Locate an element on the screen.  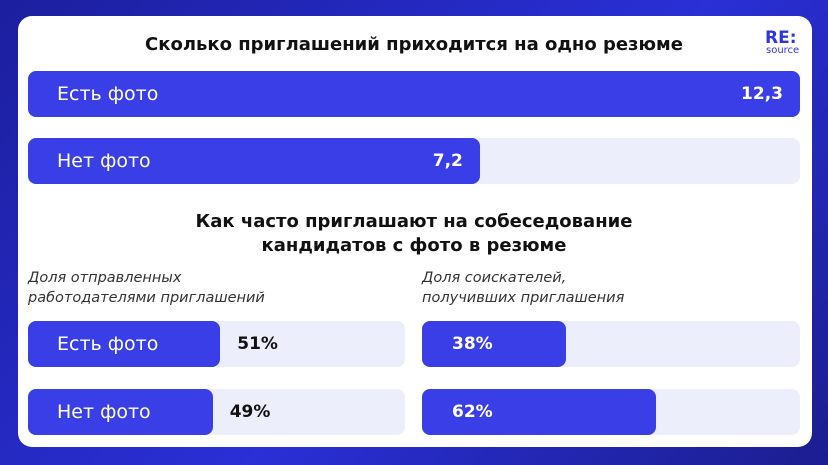
value-label: 7,2 is located at coordinates (447, 161).